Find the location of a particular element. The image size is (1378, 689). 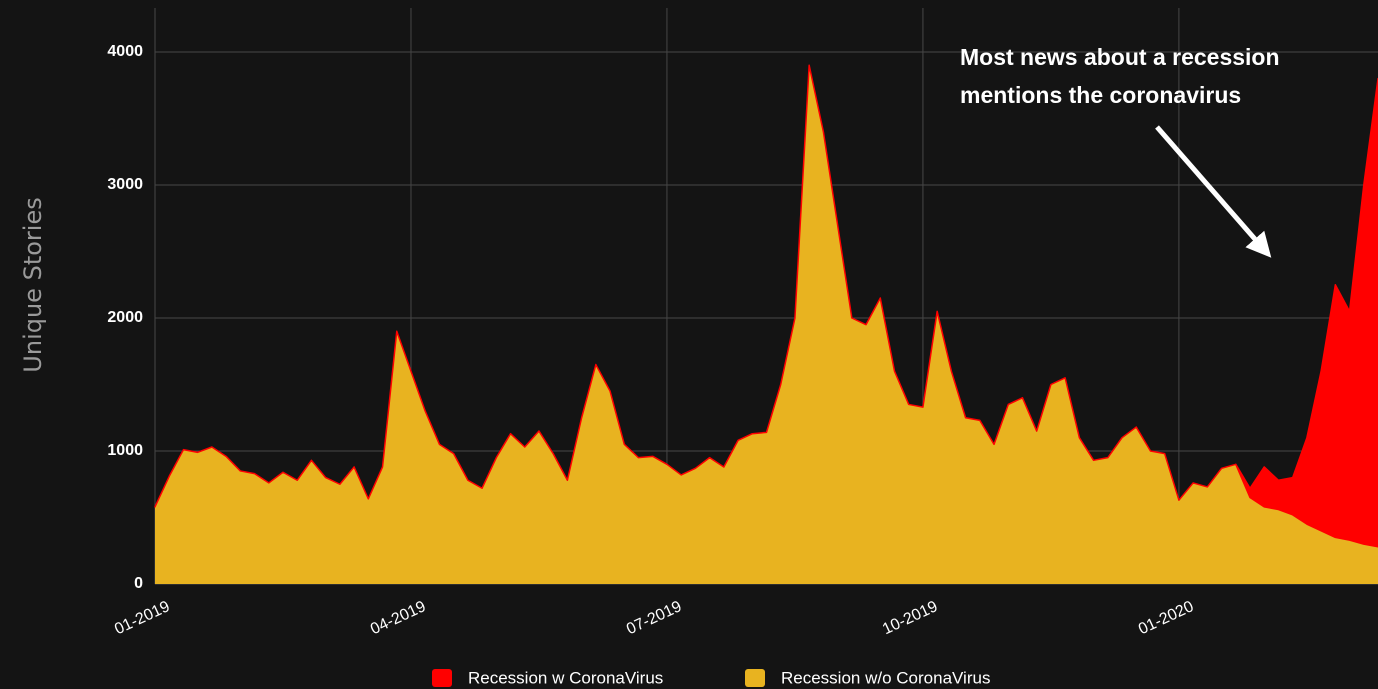

y-tick-label: 2000 is located at coordinates (125, 317).